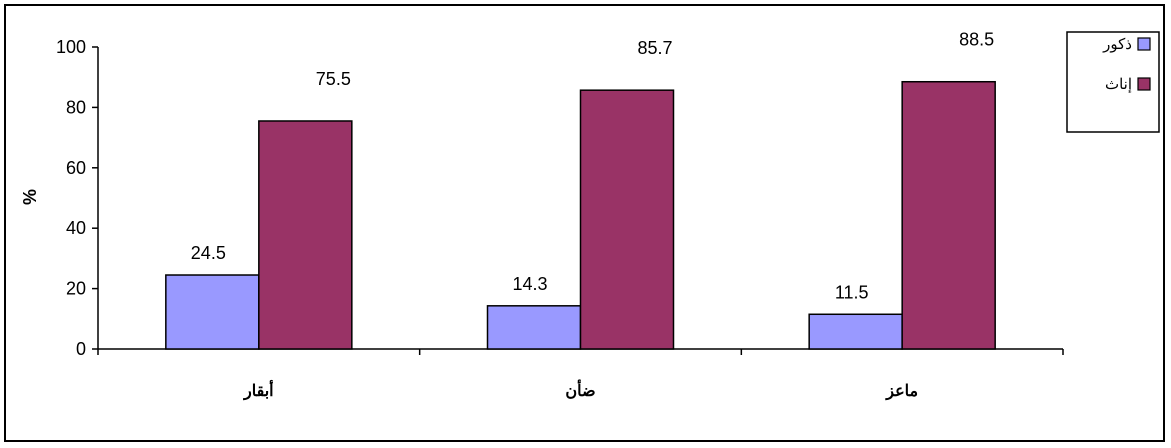 This screenshot has height=448, width=1171. I want to click on legend: ذكور إناث, so click(1113, 82).